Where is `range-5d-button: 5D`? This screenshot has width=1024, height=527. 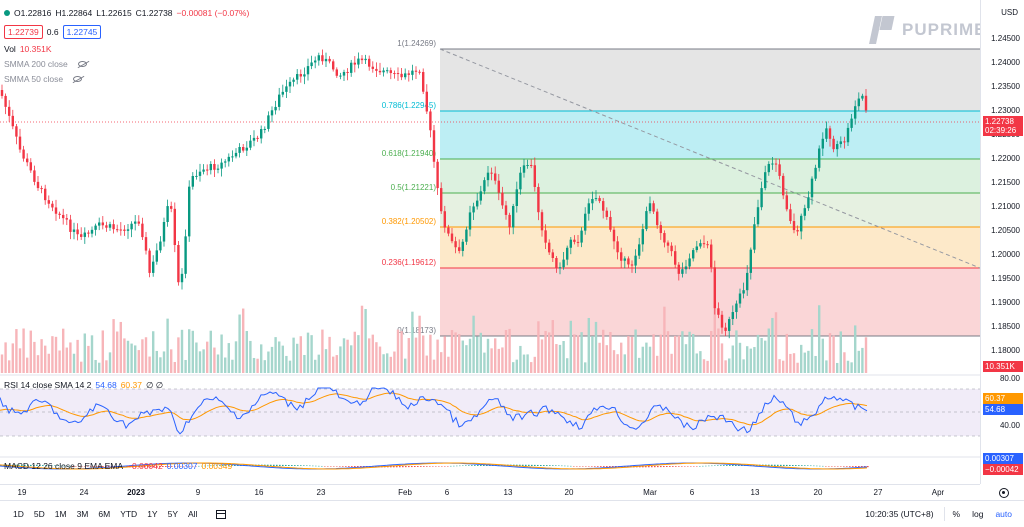 range-5d-button: 5D is located at coordinates (39, 514).